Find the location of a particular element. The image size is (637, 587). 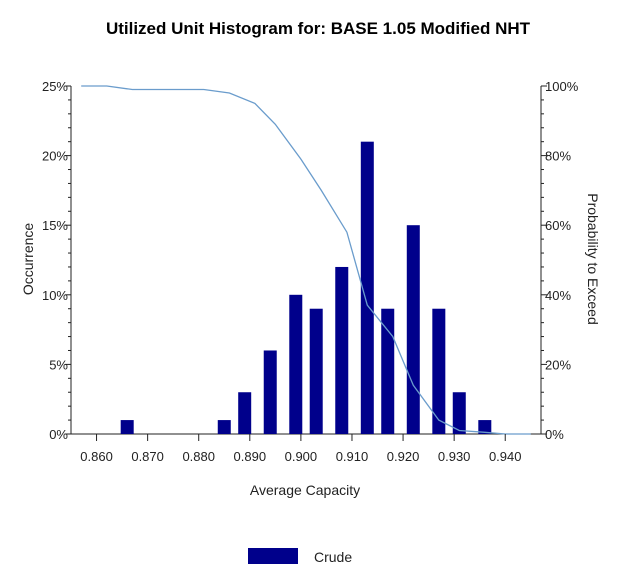

x-tick-label: 0.930 is located at coordinates (454, 456).